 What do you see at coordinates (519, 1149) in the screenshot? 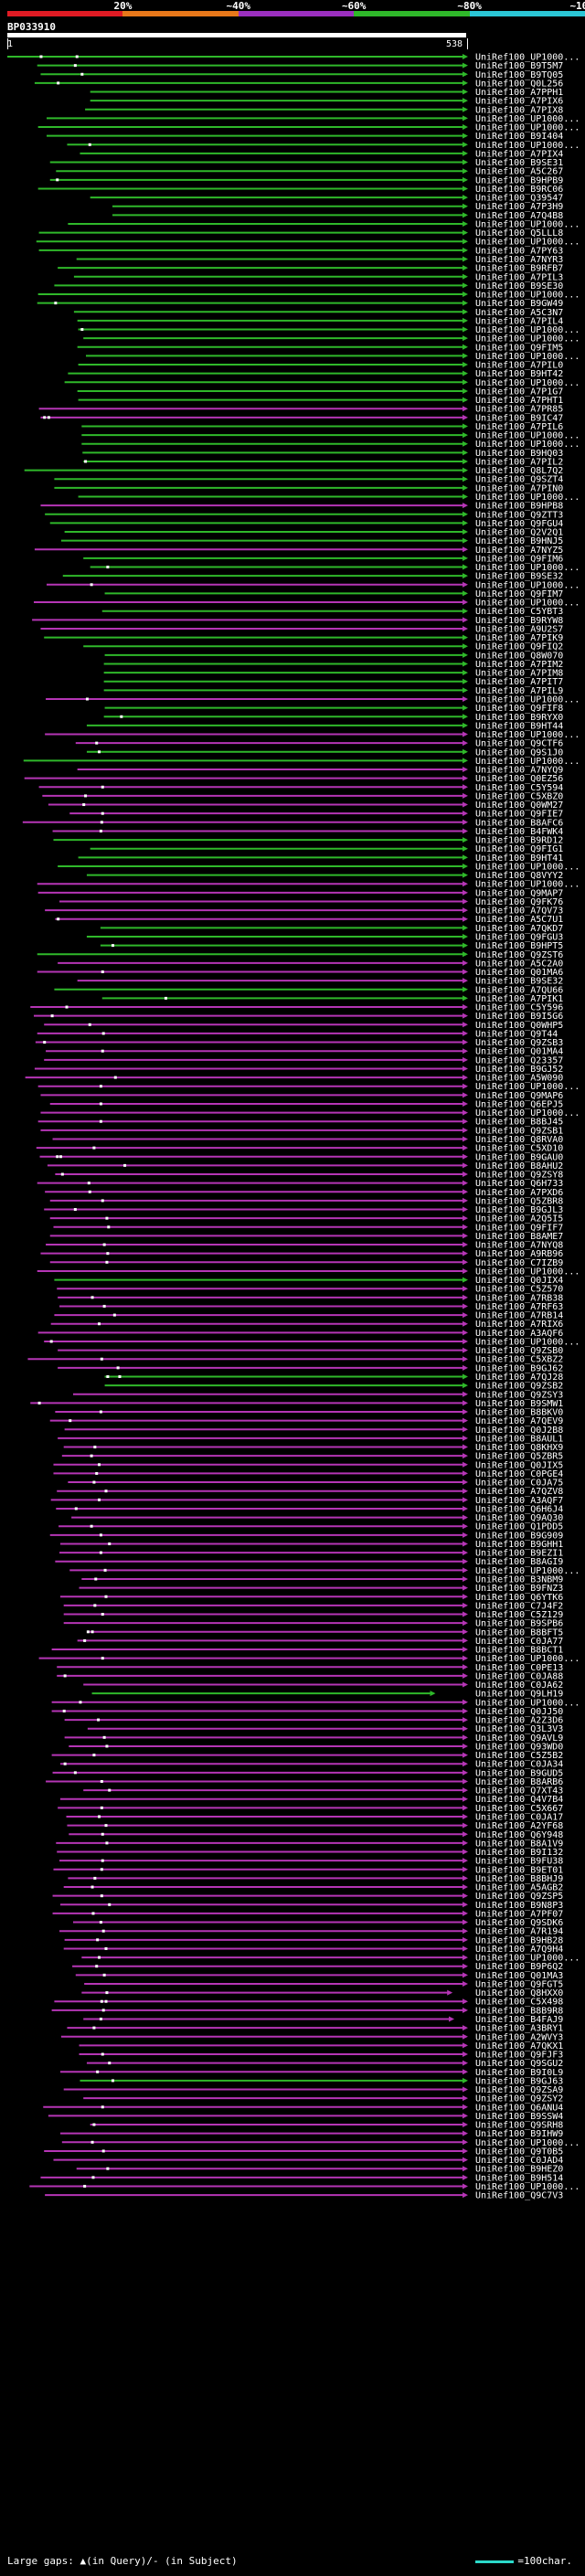
I see `hit-label: UniRef100_C5XD10` at bounding box center [519, 1149].